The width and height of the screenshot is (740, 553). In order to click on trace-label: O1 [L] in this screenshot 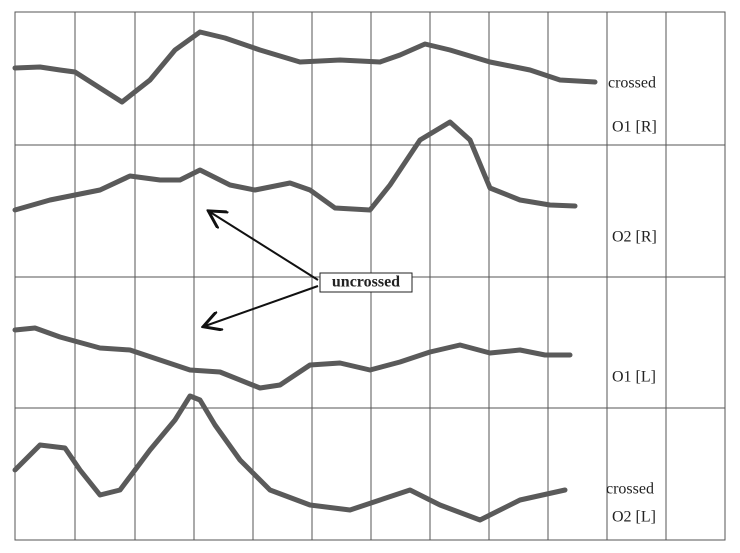, I will do `click(634, 377)`.